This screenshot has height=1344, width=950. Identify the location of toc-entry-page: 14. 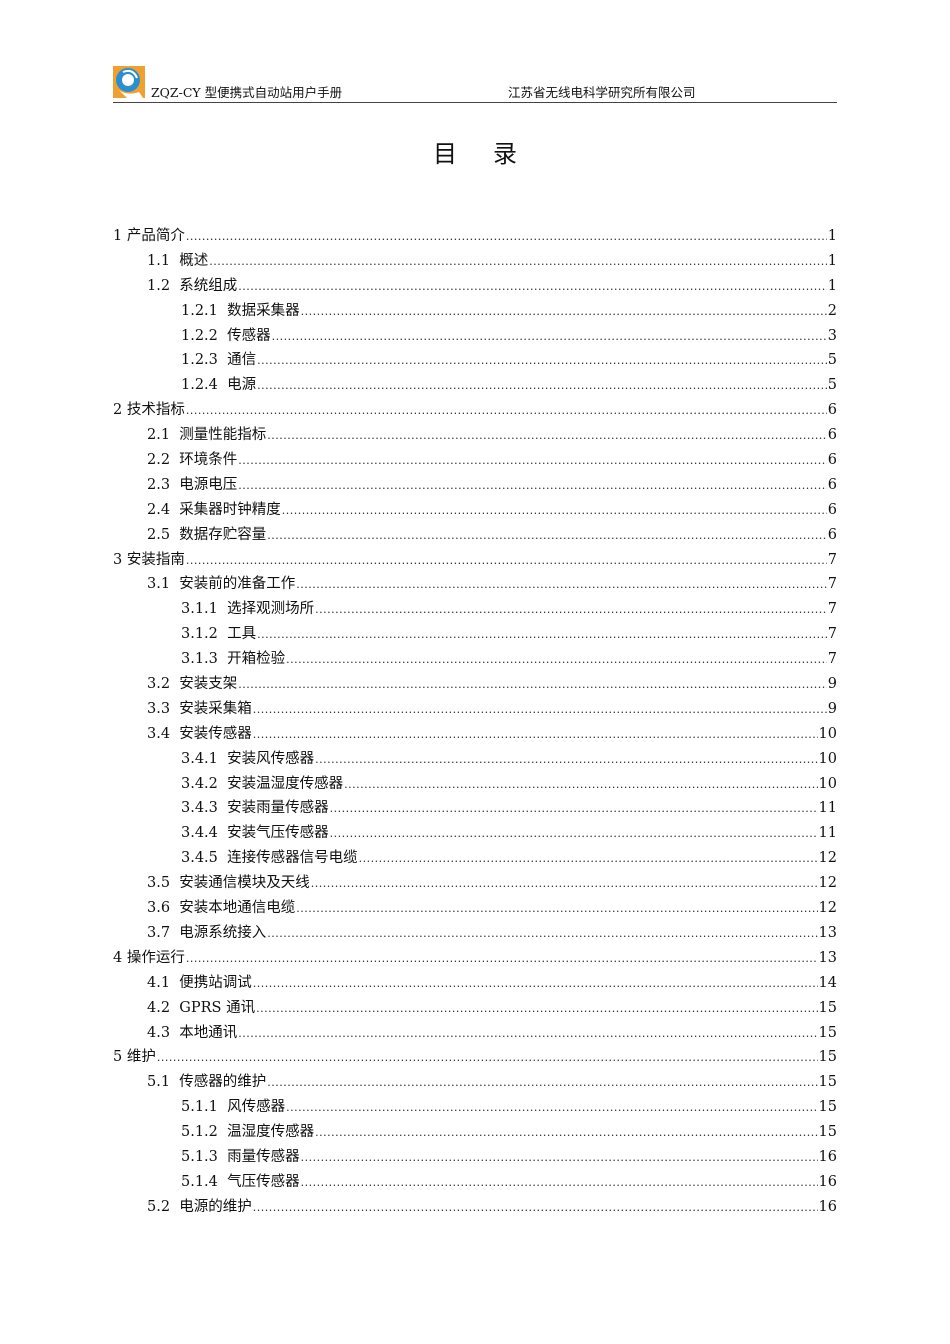
(827, 982).